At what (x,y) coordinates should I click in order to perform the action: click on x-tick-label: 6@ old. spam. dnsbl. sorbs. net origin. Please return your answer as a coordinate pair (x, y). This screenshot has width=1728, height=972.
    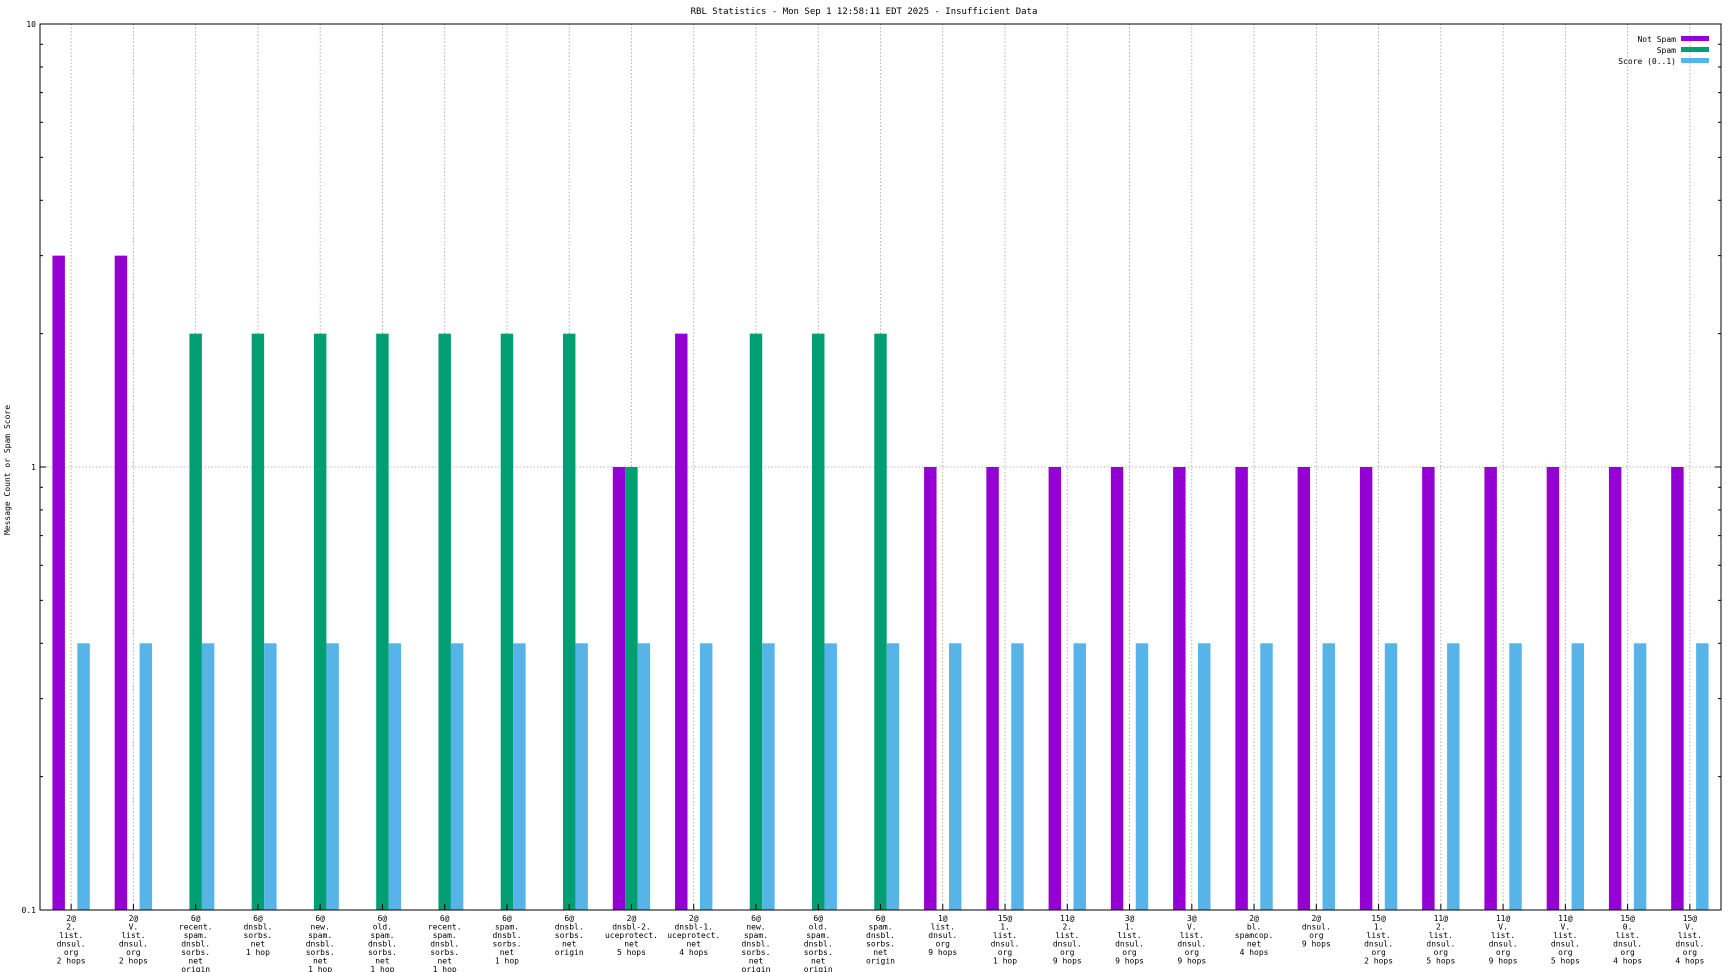
    Looking at the image, I should click on (818, 943).